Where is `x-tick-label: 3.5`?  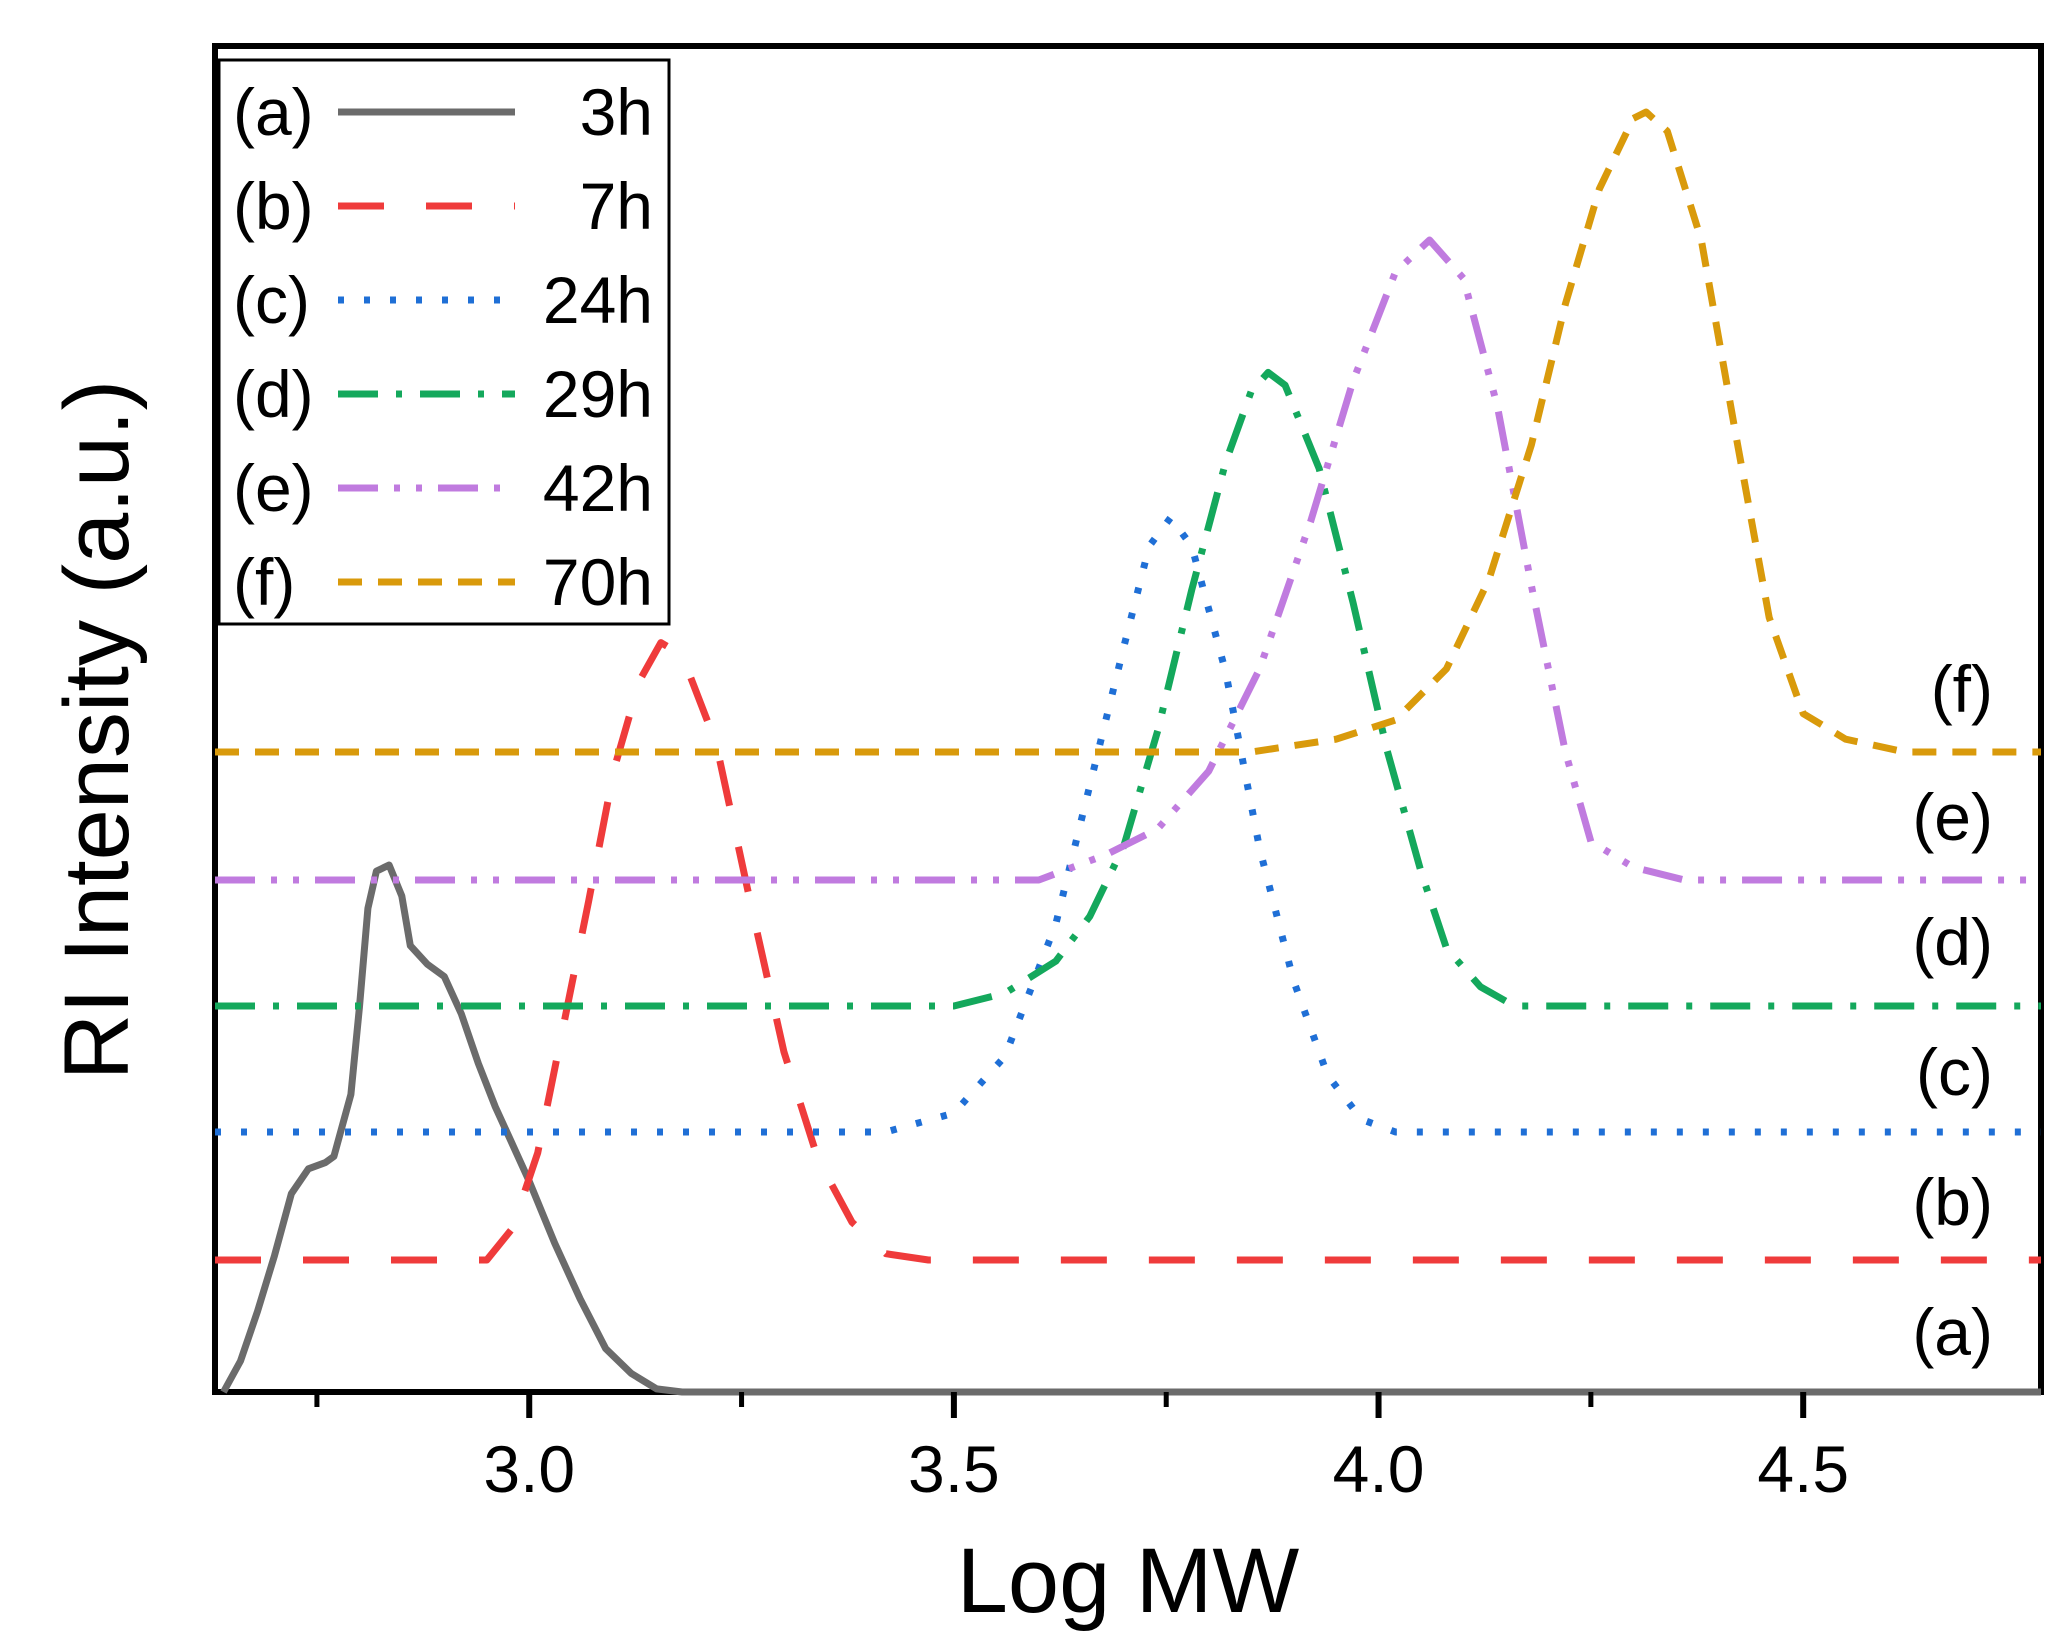 x-tick-label: 3.5 is located at coordinates (954, 1469).